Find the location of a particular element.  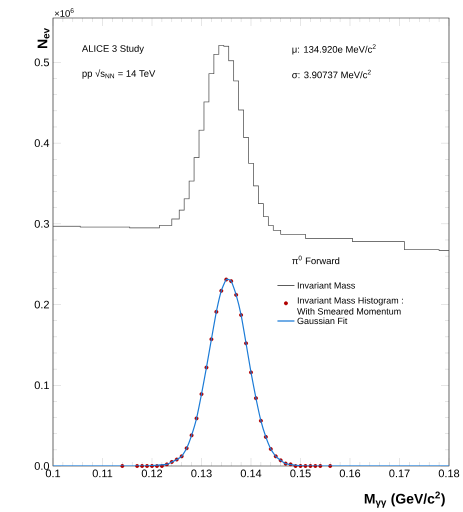

text: ×10$^{6}$ is located at coordinates (64, 12).